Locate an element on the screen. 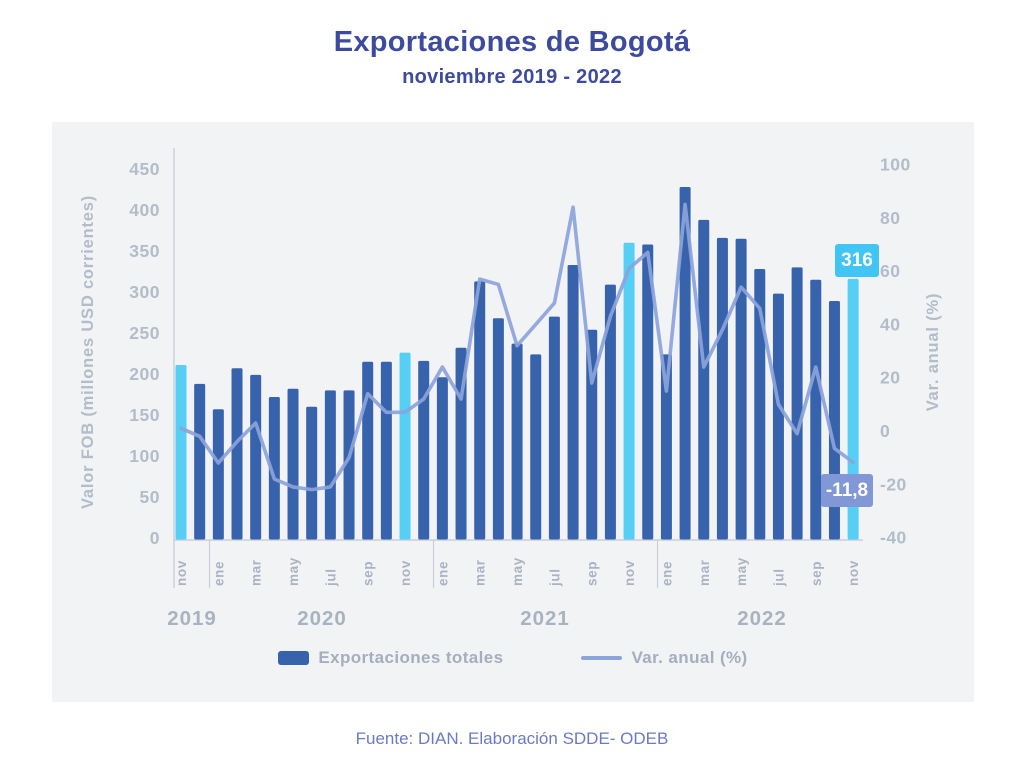 The image size is (1024, 781). line-swatch-icon is located at coordinates (602, 658).